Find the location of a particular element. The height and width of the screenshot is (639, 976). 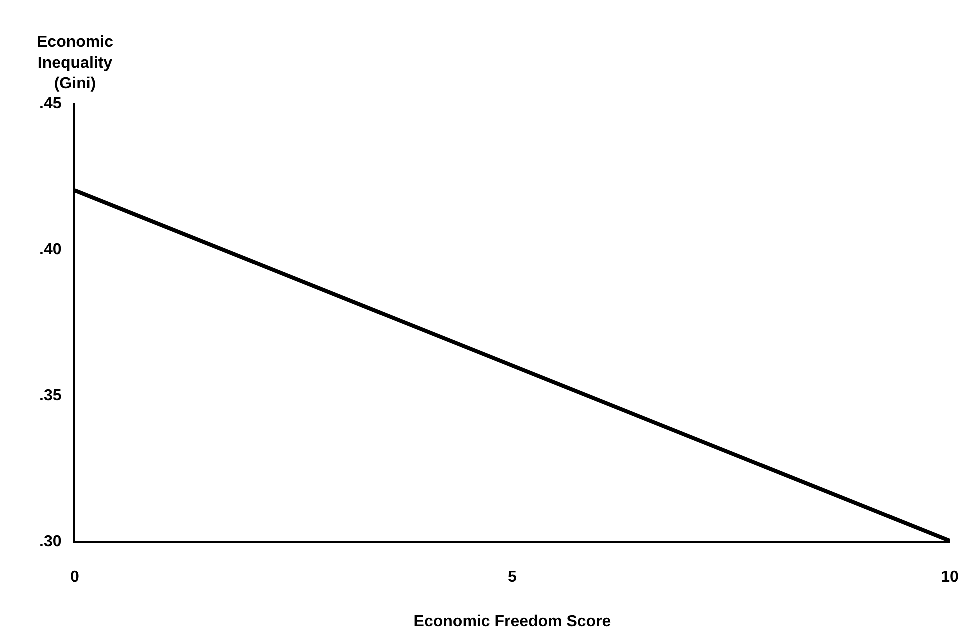

y-tick-label: .40 is located at coordinates (51, 250).